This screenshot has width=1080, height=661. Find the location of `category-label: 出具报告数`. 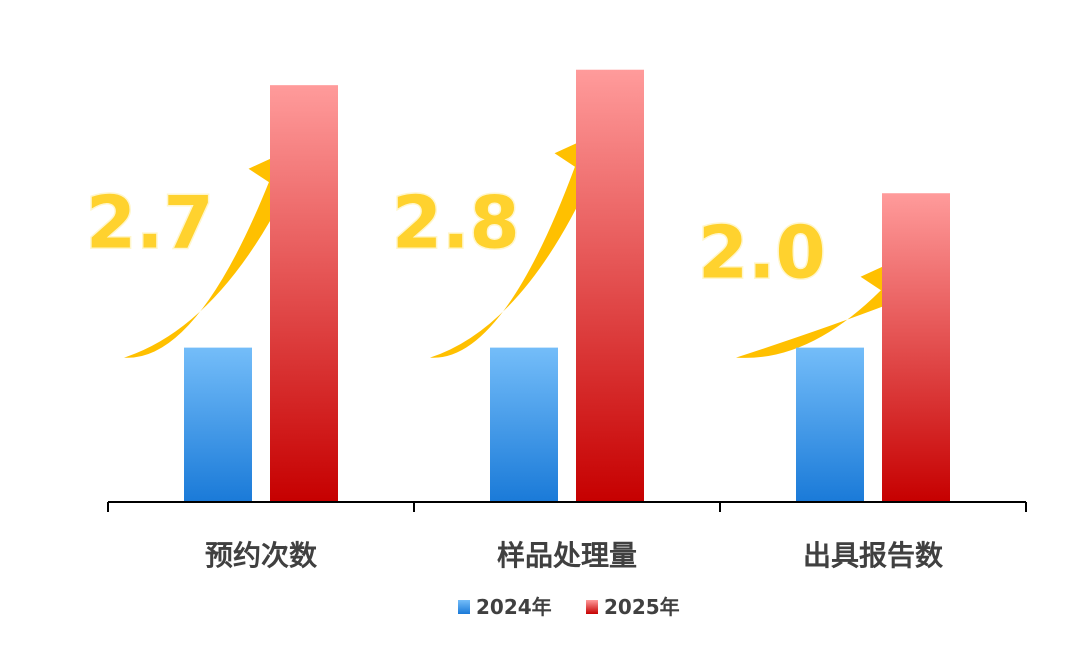

category-label: 出具报告数 is located at coordinates (873, 555).